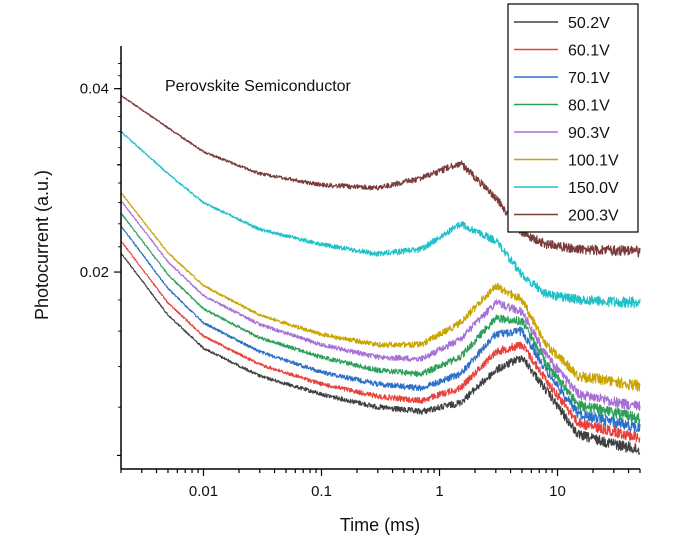 This screenshot has width=686, height=549. Describe the element at coordinates (94, 272) in the screenshot. I see `y-tick-label: 0.02` at that location.